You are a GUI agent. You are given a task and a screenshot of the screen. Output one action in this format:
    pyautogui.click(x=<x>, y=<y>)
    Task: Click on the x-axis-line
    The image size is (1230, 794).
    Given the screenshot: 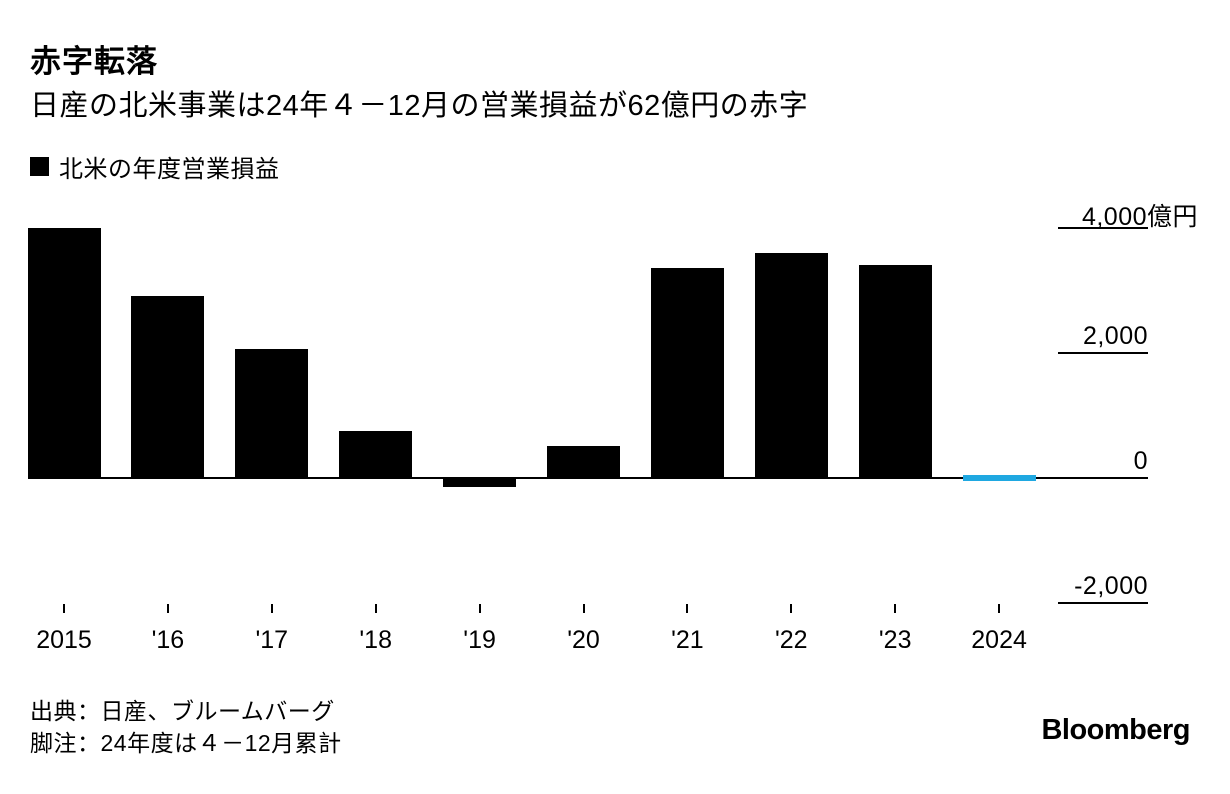 What is the action you would take?
    pyautogui.click(x=588, y=477)
    